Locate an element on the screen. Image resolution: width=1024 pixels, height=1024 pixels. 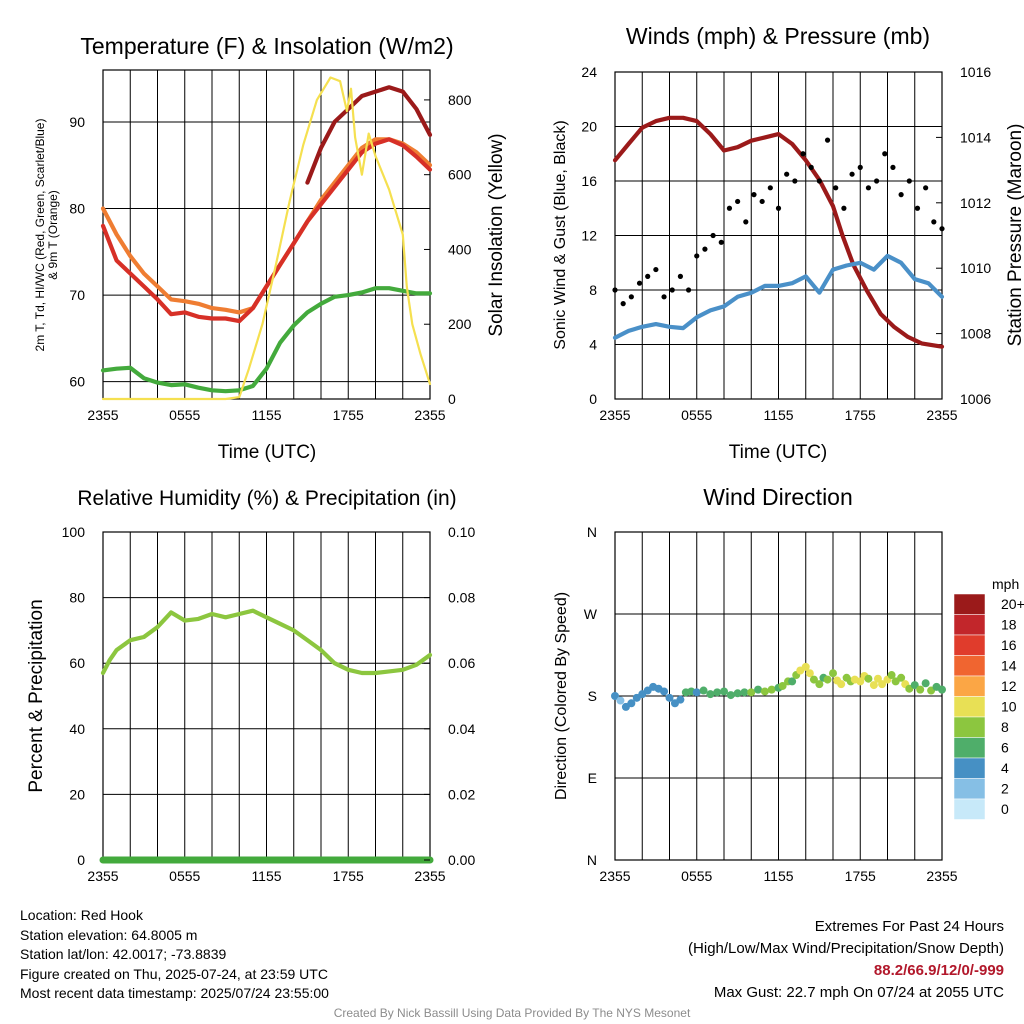
direction-x-ticks: 2355 0555 1155 1755 2355 is located at coordinates (778, 876).